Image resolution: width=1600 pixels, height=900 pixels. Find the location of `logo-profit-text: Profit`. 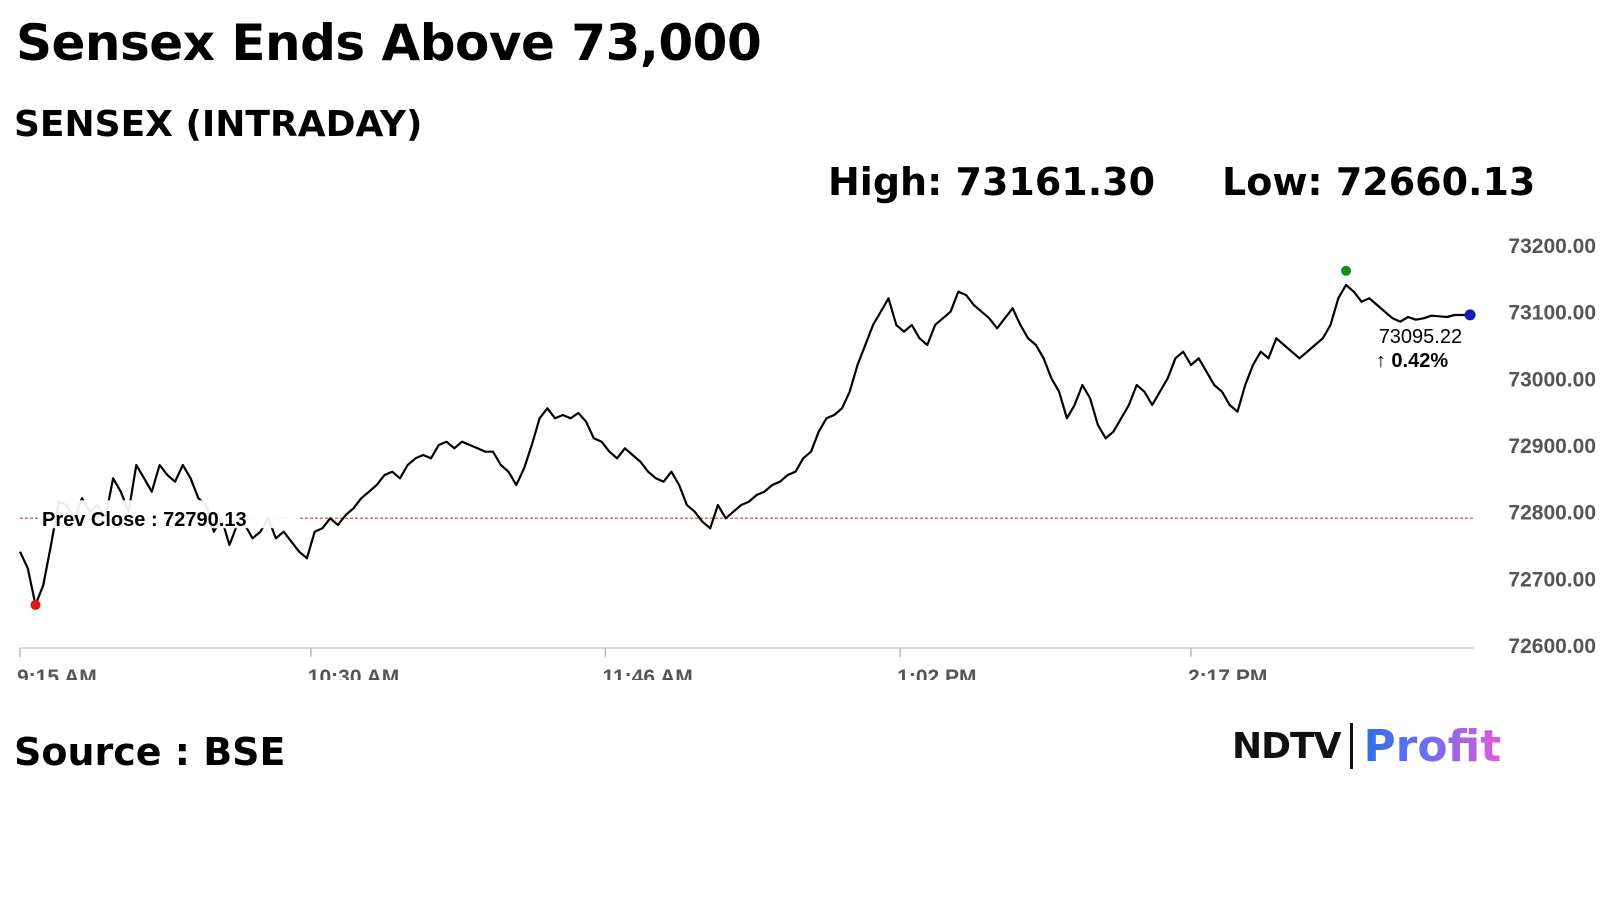

logo-profit-text: Profit is located at coordinates (1432, 746).